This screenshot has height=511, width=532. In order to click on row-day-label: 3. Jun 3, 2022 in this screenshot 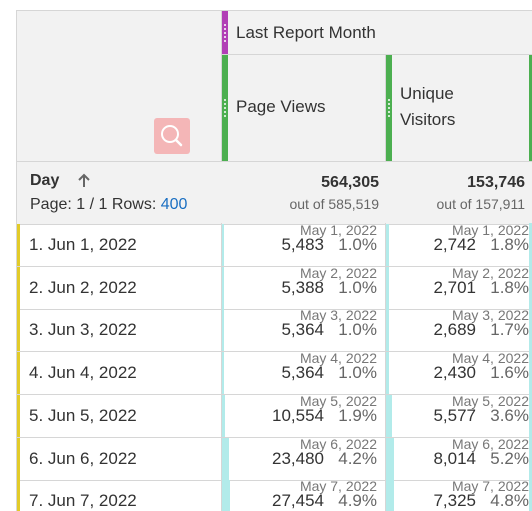, I will do `click(83, 330)`.